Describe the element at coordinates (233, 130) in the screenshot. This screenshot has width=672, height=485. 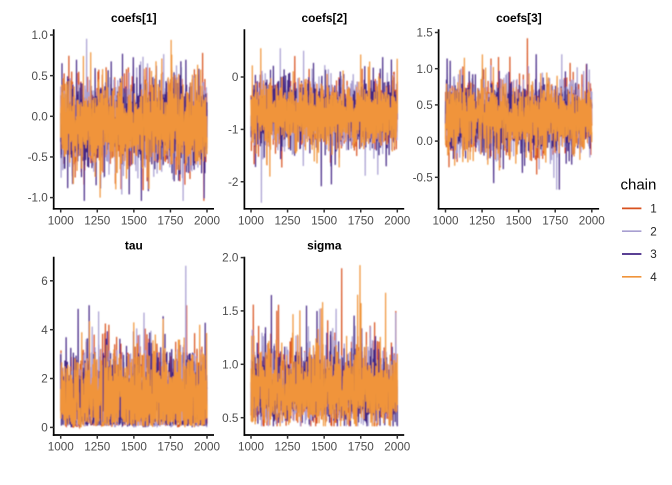
I see `svg-text: -1` at that location.